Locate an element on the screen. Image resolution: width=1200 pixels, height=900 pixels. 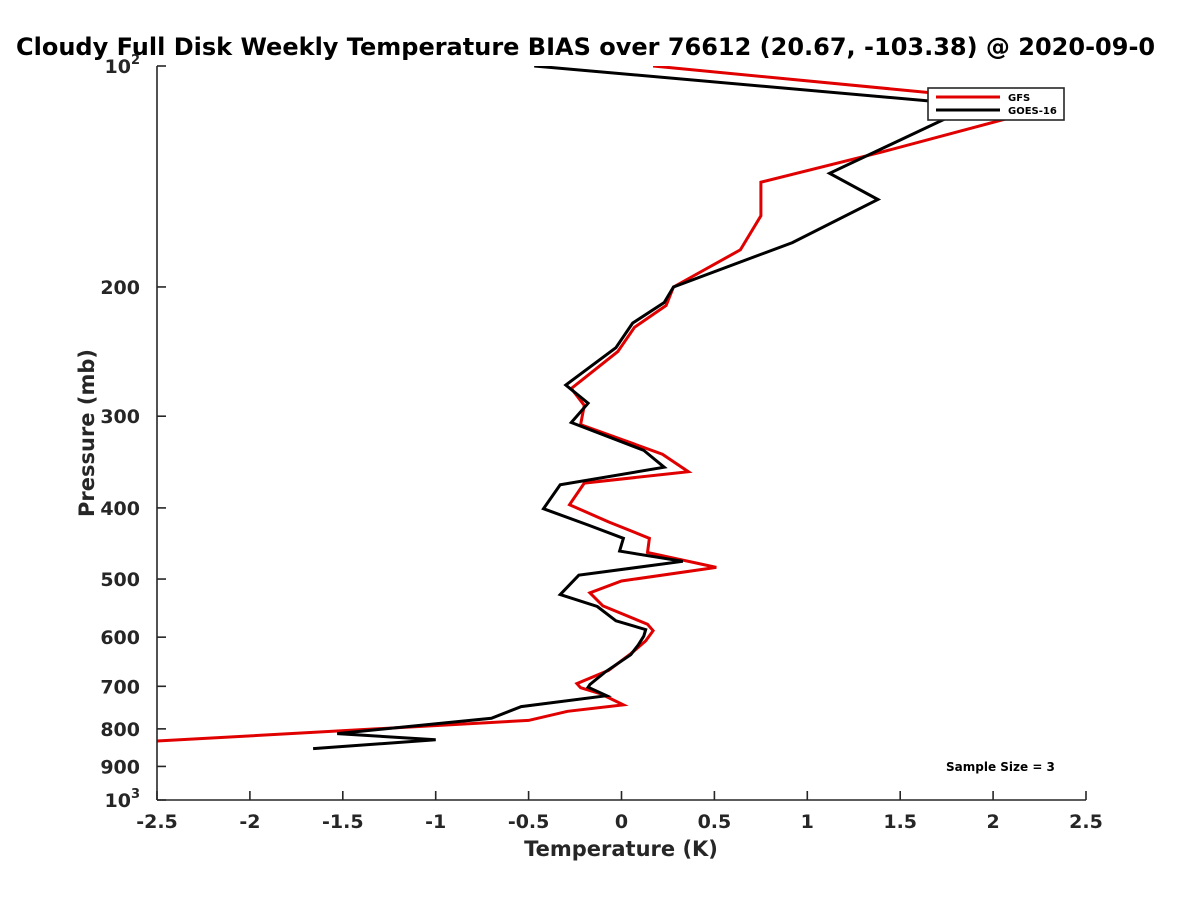
x-tick-label: -2 is located at coordinates (249, 822).